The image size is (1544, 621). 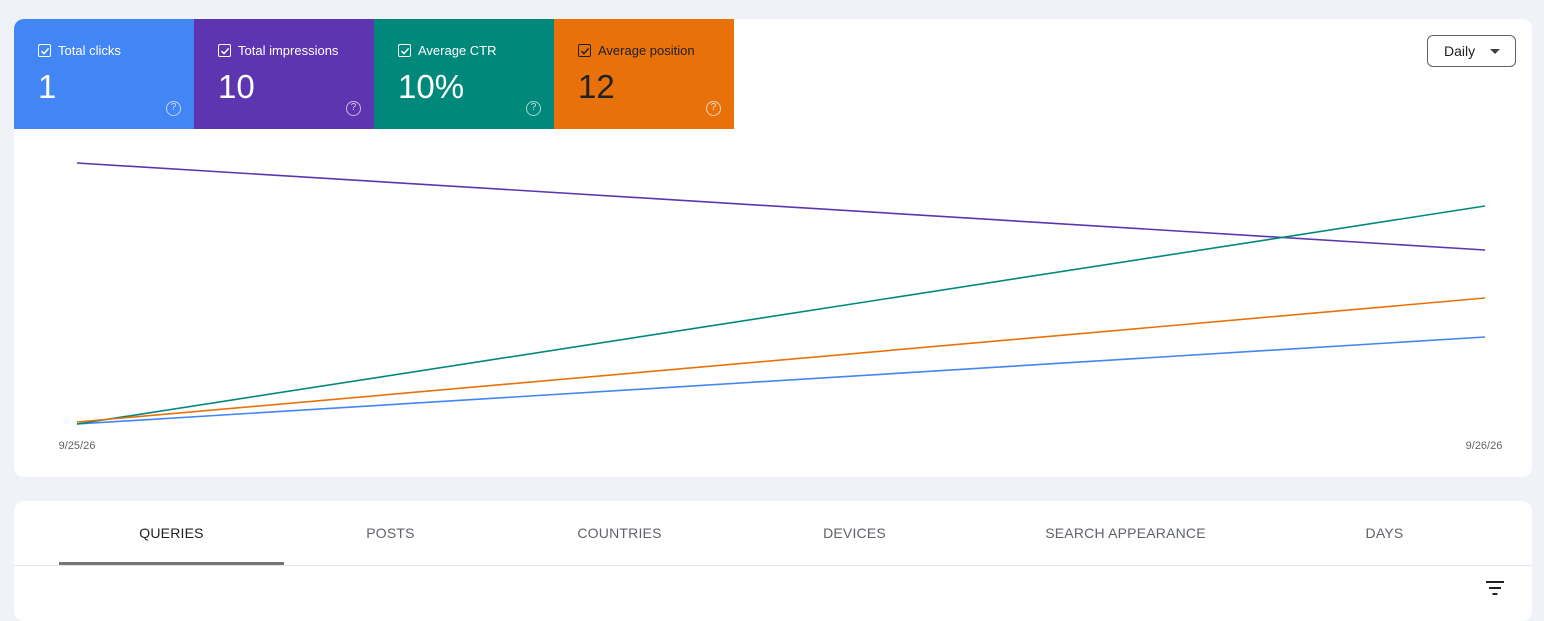 I want to click on metric-tile-average-ctr: Average CTR 10% ?, so click(x=464, y=74).